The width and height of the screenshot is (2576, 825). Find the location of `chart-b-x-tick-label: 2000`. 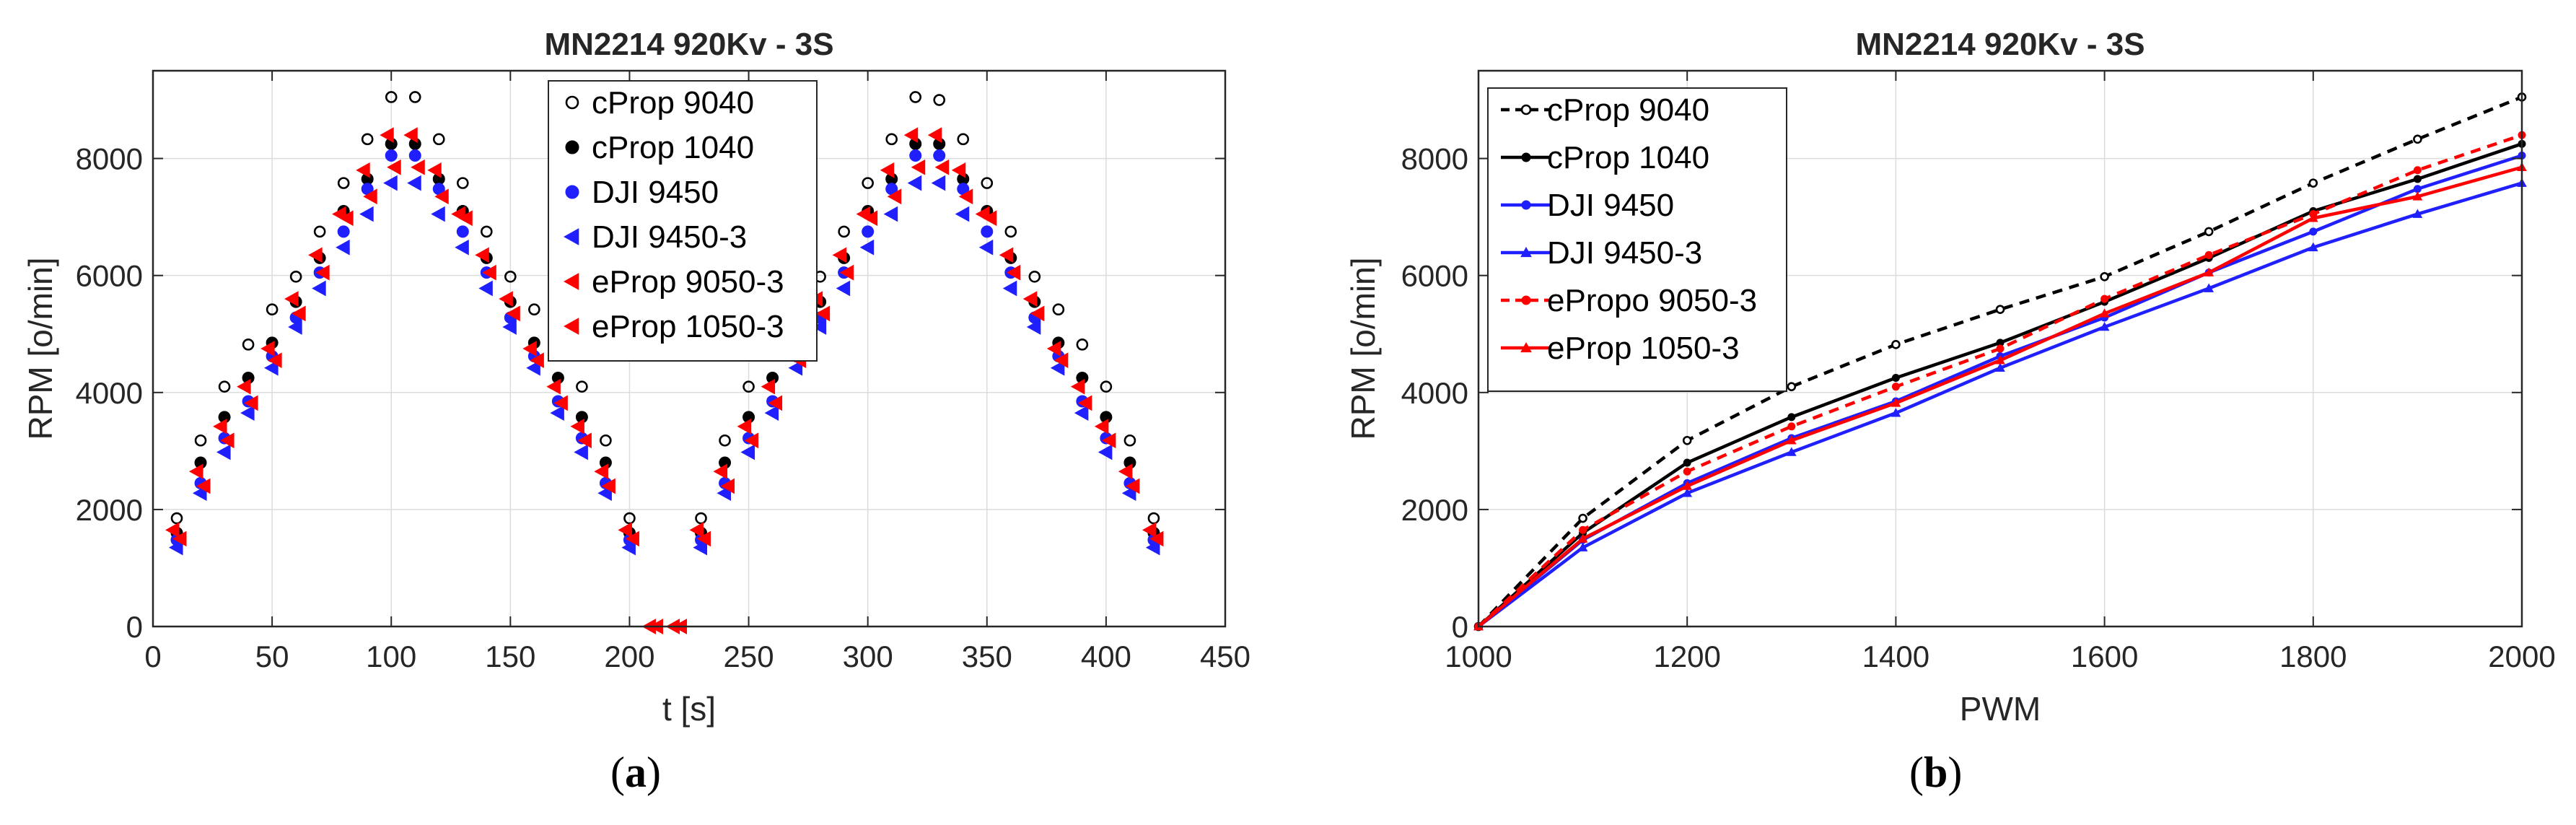

chart-b-x-tick-label: 2000 is located at coordinates (2521, 656).